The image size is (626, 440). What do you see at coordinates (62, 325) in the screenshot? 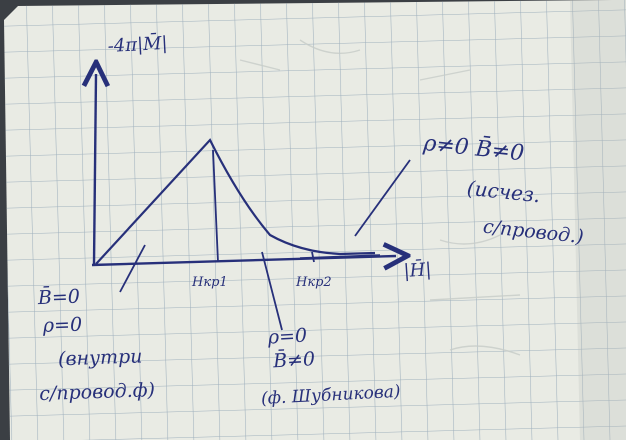
I see `annotation-left-line-2: ρ=0` at bounding box center [62, 325].